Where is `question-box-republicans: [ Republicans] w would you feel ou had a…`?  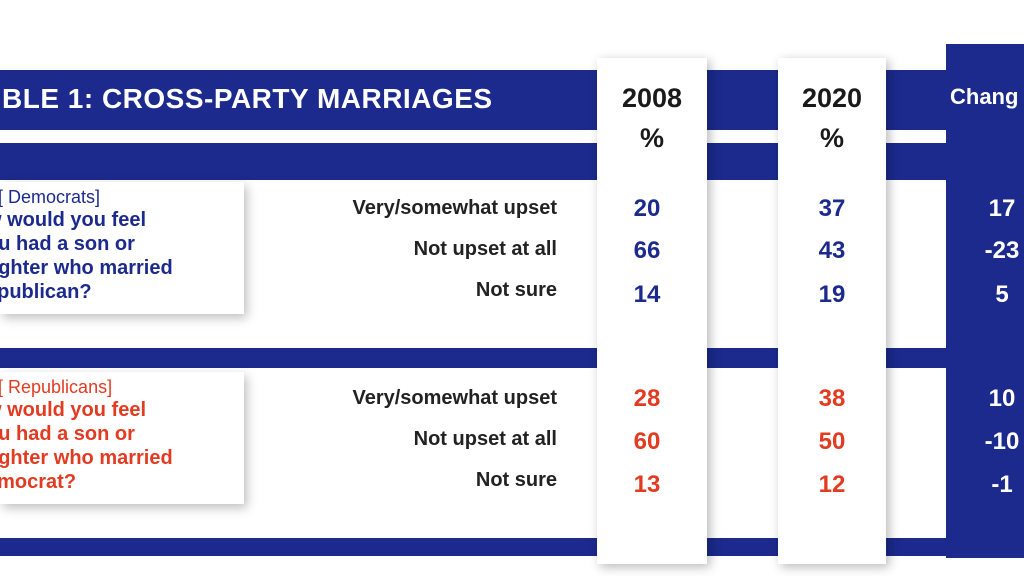 question-box-republicans: [ Republicans] w would you feel ou had a… is located at coordinates (122, 438).